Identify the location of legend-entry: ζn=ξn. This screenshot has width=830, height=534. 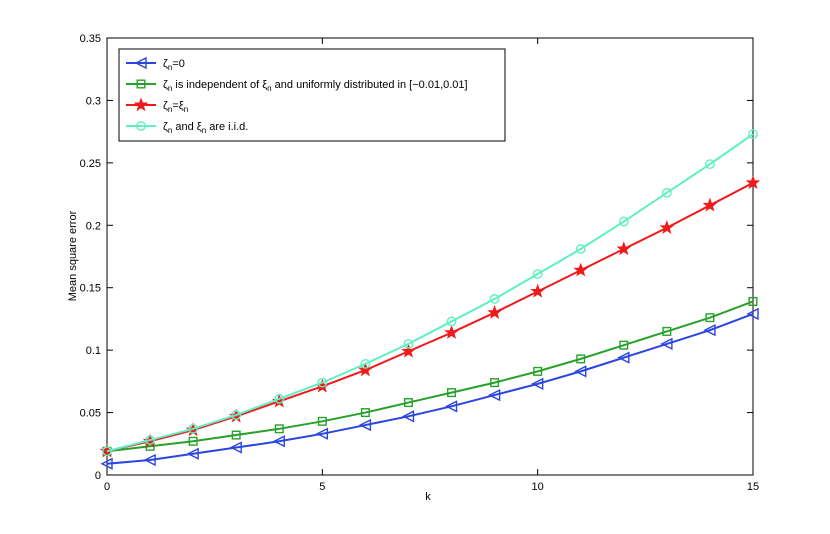
(175, 107).